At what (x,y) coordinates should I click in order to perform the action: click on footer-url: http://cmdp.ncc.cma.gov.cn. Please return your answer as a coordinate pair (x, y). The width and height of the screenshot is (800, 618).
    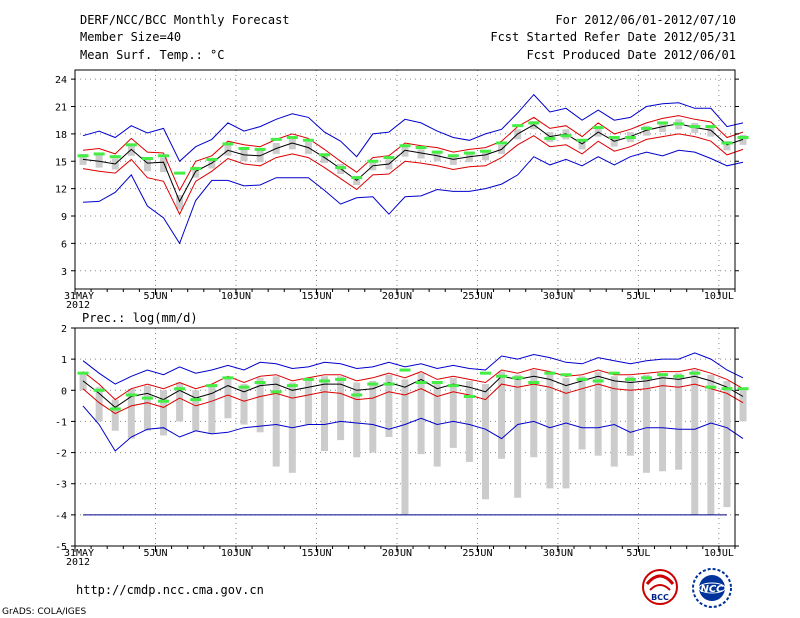
    Looking at the image, I should click on (170, 590).